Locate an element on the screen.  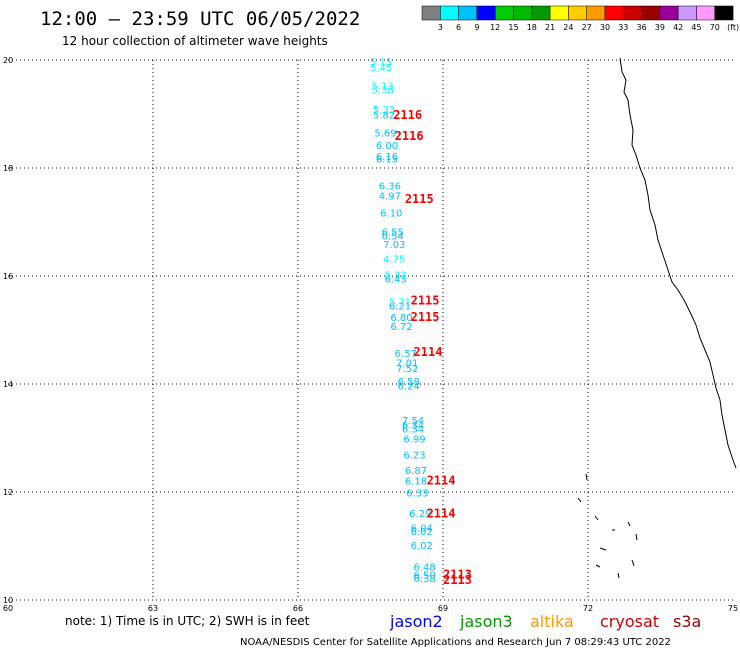
coastline-islands is located at coordinates (607, 526).